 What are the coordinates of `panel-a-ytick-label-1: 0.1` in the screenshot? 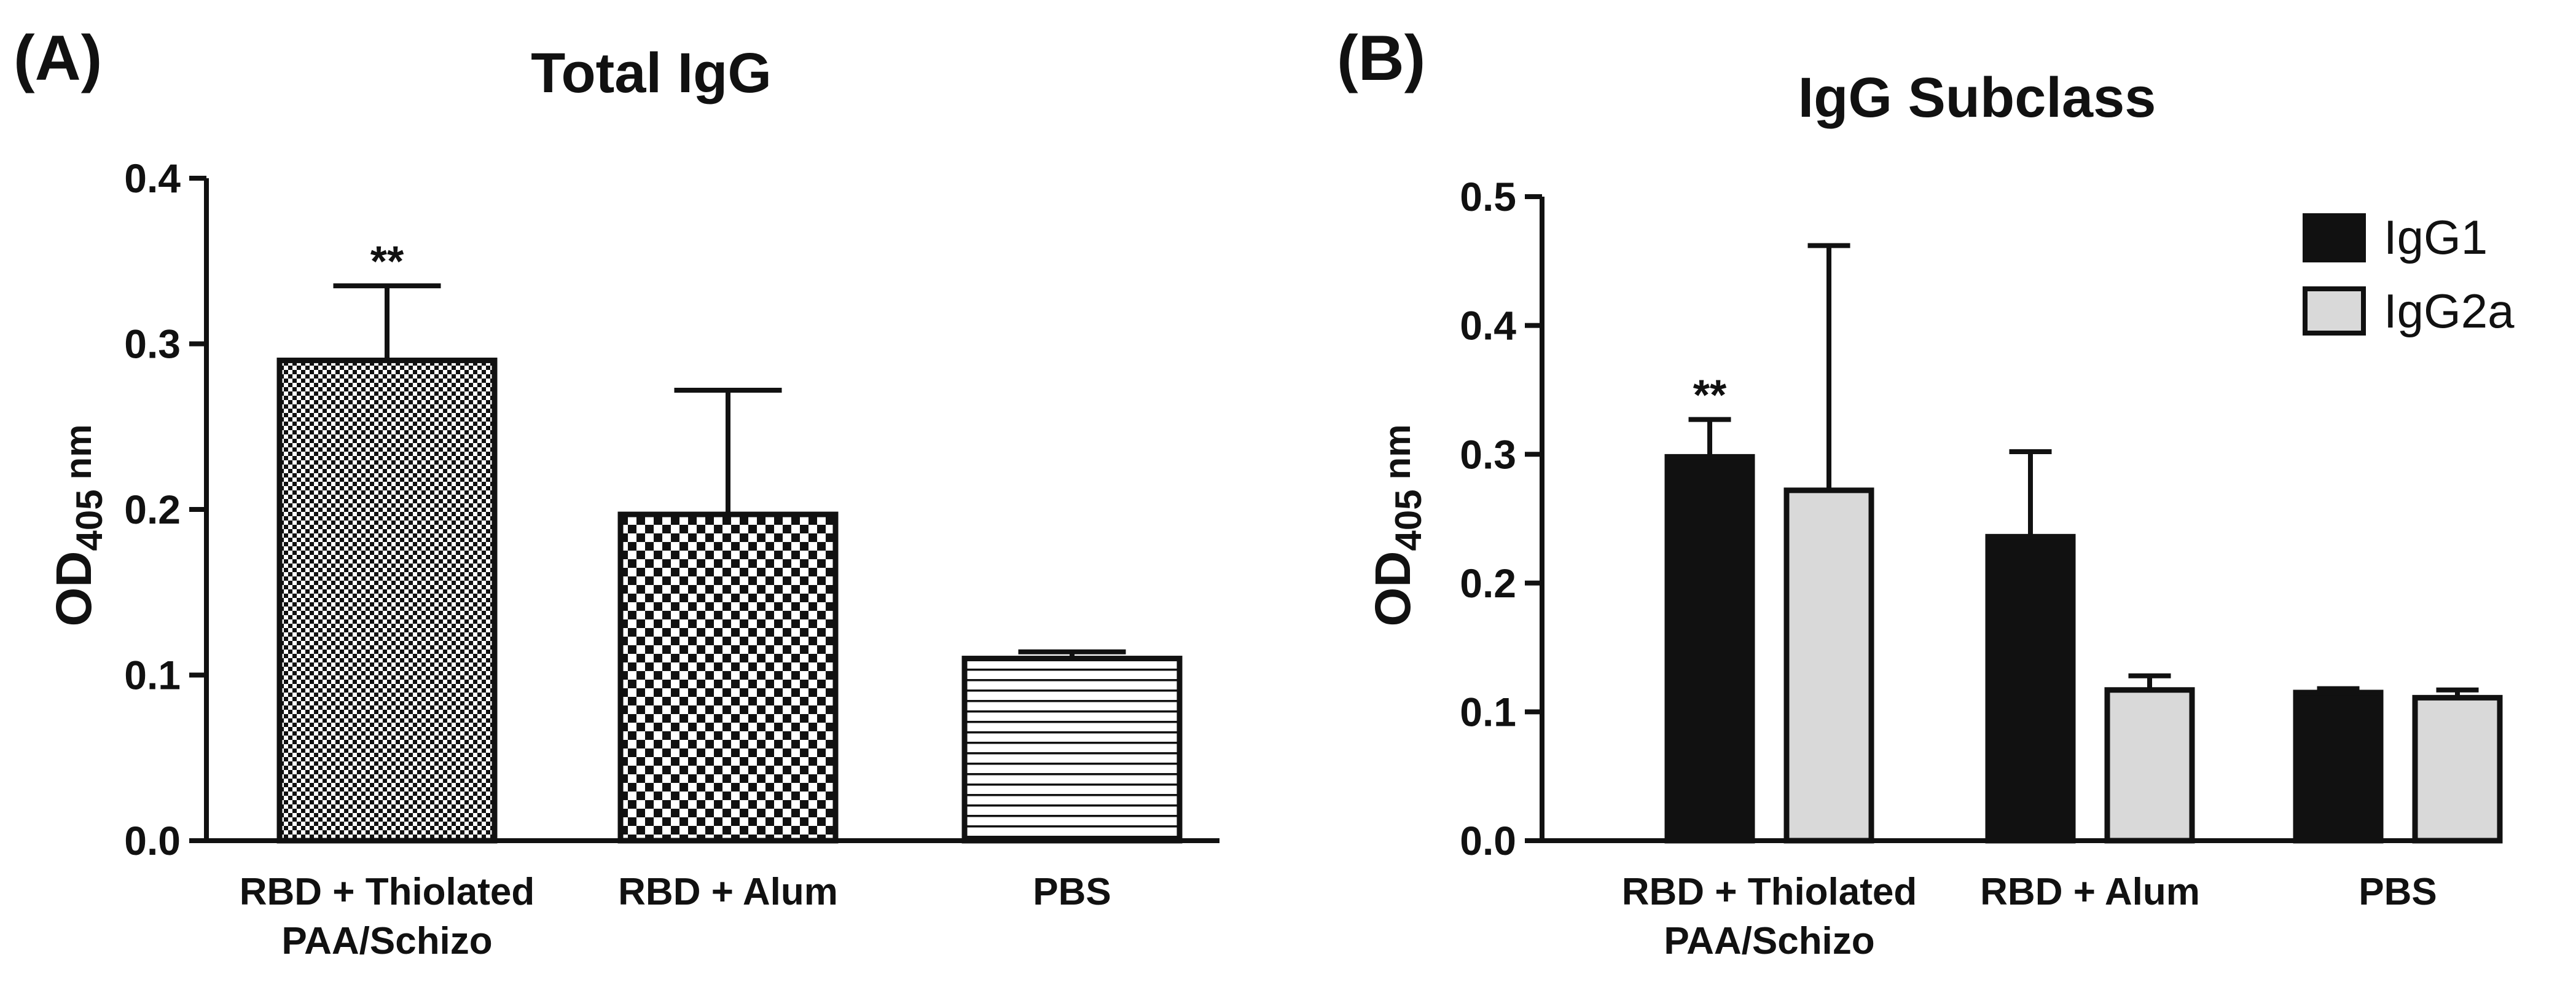 It's located at (152, 675).